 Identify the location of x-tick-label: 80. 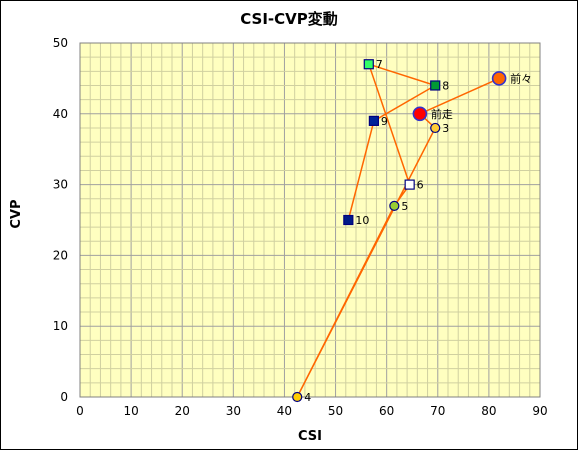
(488, 411).